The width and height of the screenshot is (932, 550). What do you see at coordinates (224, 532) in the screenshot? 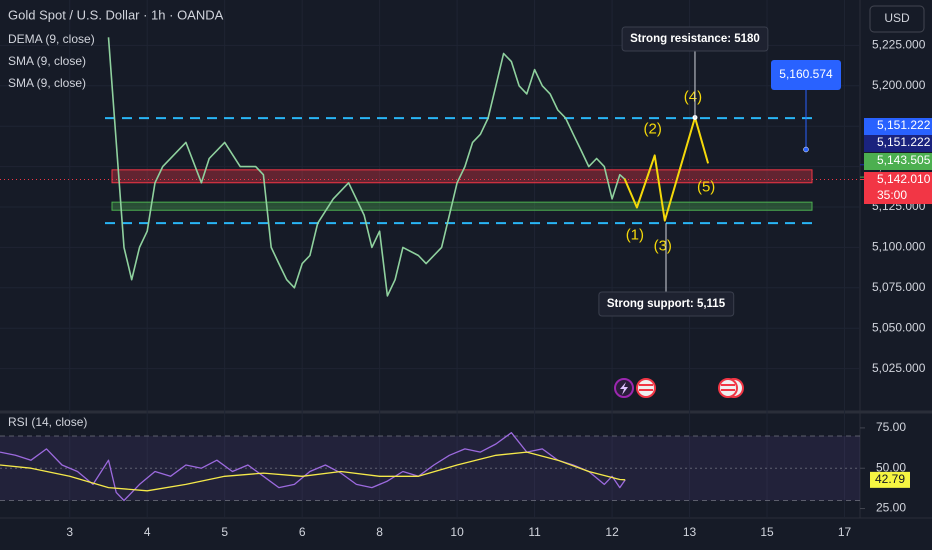
I see `x-tick-label: 5` at bounding box center [224, 532].